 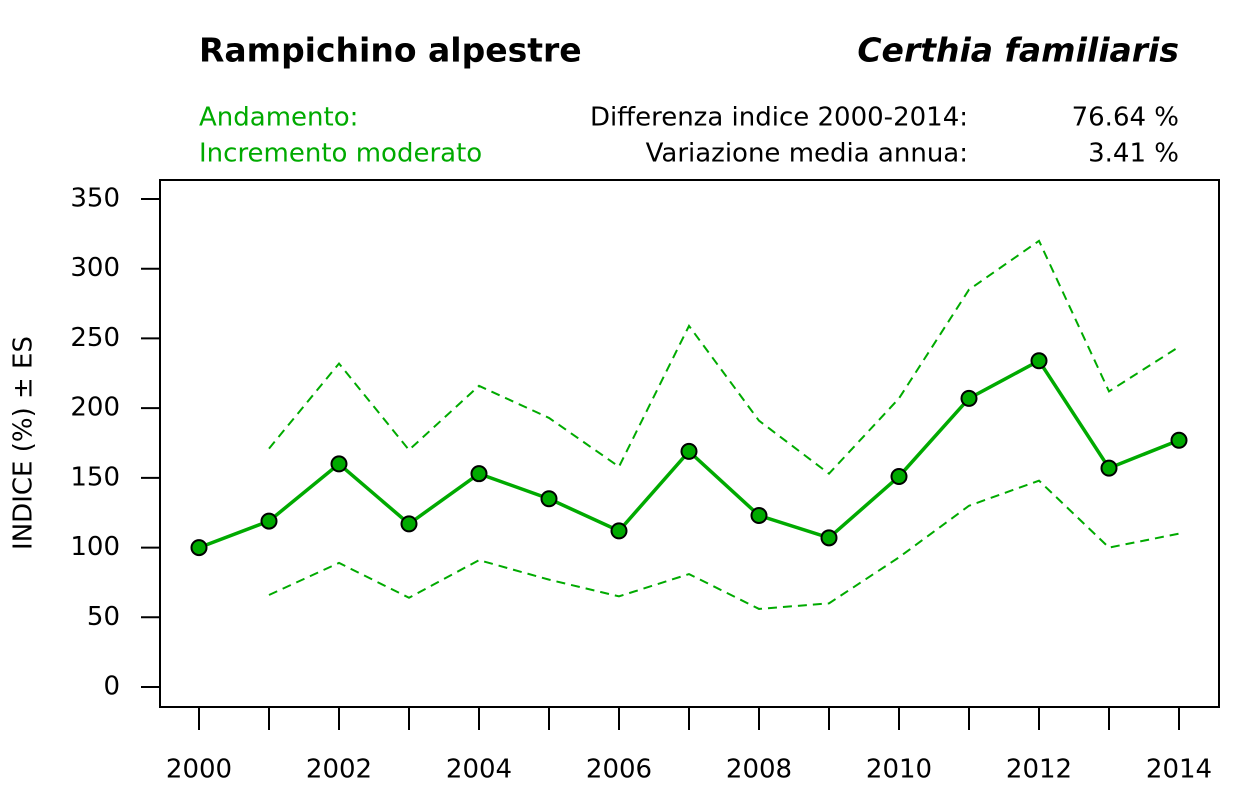 I want to click on chart-title: Rampichino alpestre, so click(x=390, y=50).